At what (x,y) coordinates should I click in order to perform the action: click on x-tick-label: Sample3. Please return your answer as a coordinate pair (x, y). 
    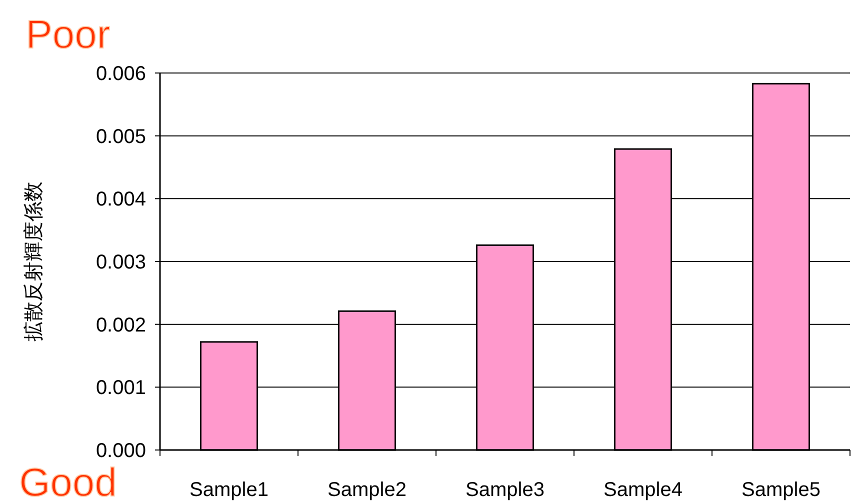
    Looking at the image, I should click on (505, 490).